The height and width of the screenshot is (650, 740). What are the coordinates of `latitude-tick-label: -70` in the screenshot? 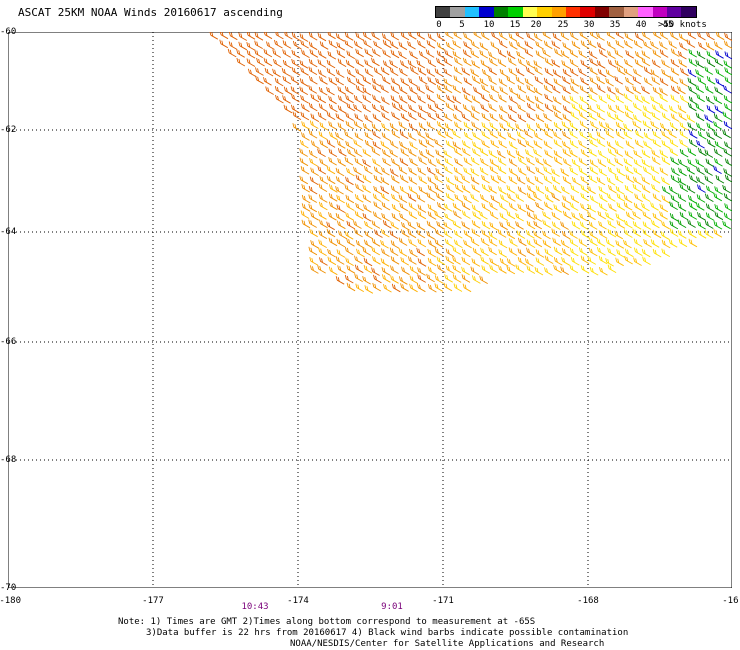 It's located at (8, 588).